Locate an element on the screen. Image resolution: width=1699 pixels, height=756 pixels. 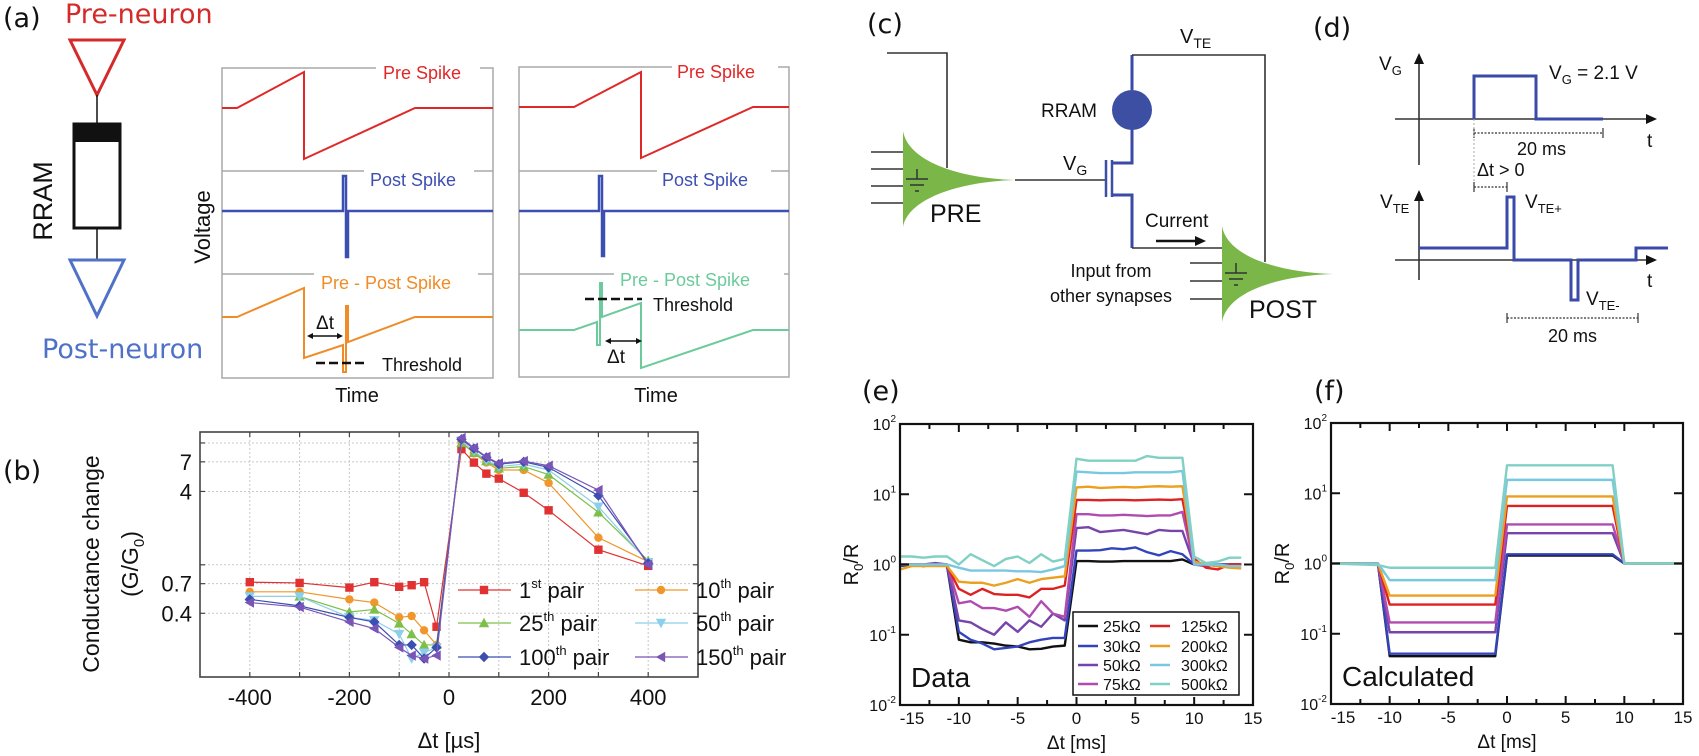
vte-axis-label: VTE is located at coordinates (1395, 204).